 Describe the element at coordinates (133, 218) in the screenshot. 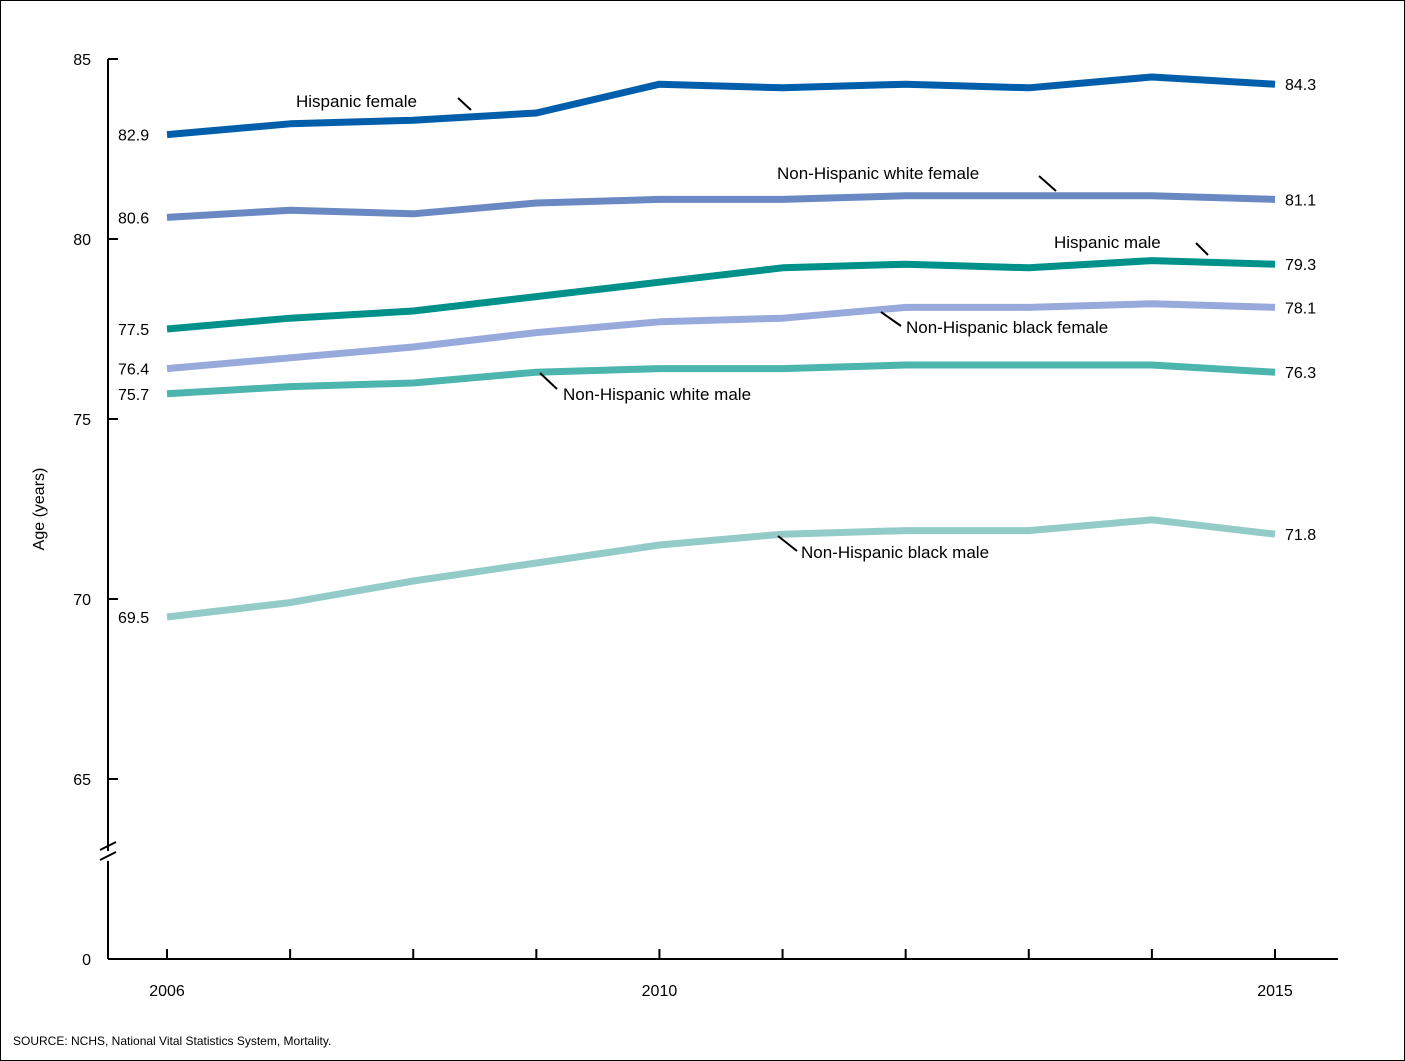

I see `start-value-label: 80.6` at that location.